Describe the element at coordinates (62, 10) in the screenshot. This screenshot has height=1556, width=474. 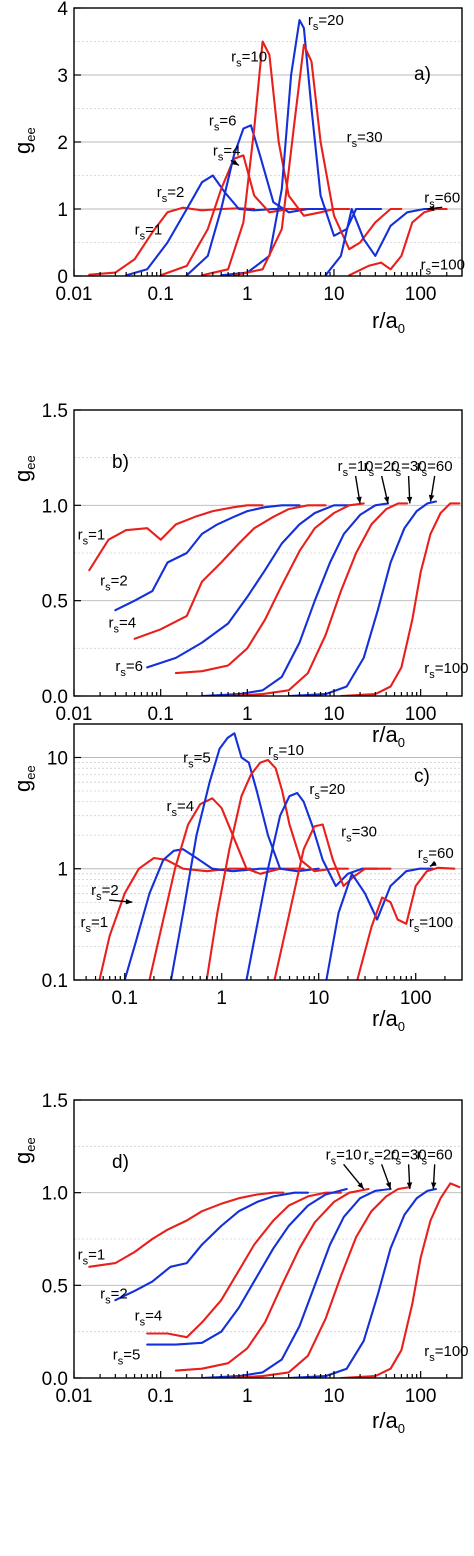
I see `y-tick-label: 4` at that location.